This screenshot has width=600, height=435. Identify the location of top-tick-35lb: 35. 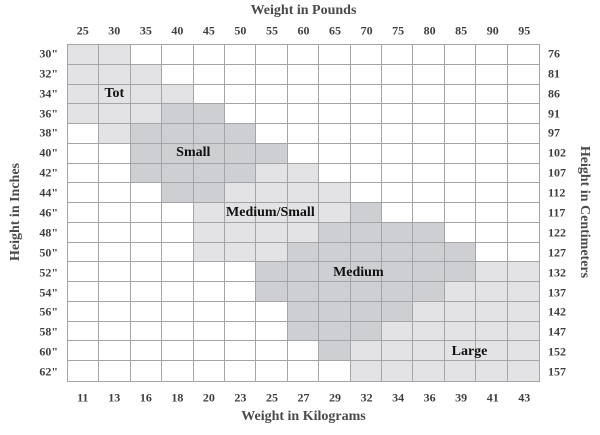
(145, 30).